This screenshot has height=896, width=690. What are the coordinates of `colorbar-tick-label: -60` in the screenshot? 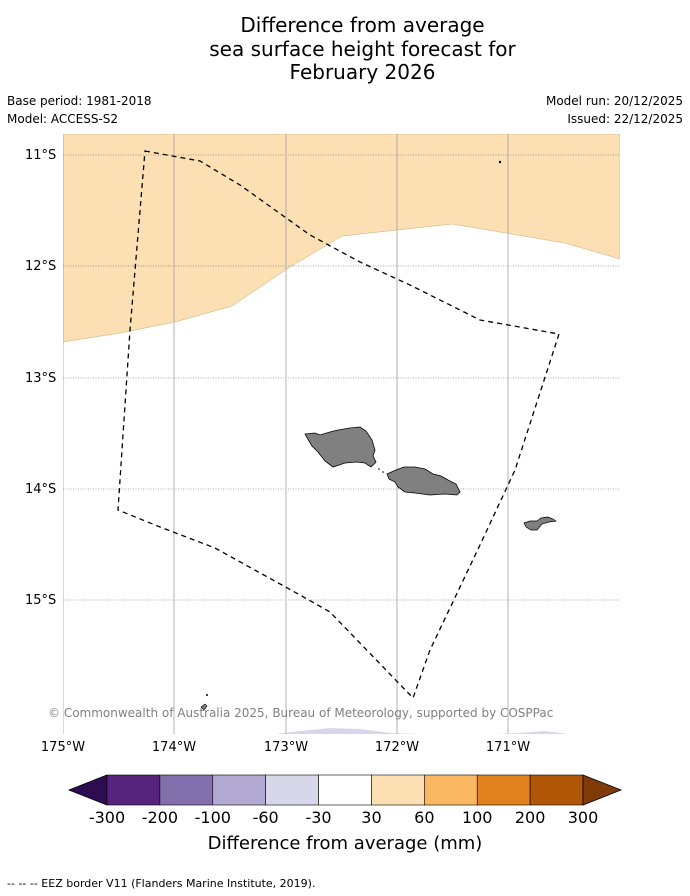 It's located at (265, 817).